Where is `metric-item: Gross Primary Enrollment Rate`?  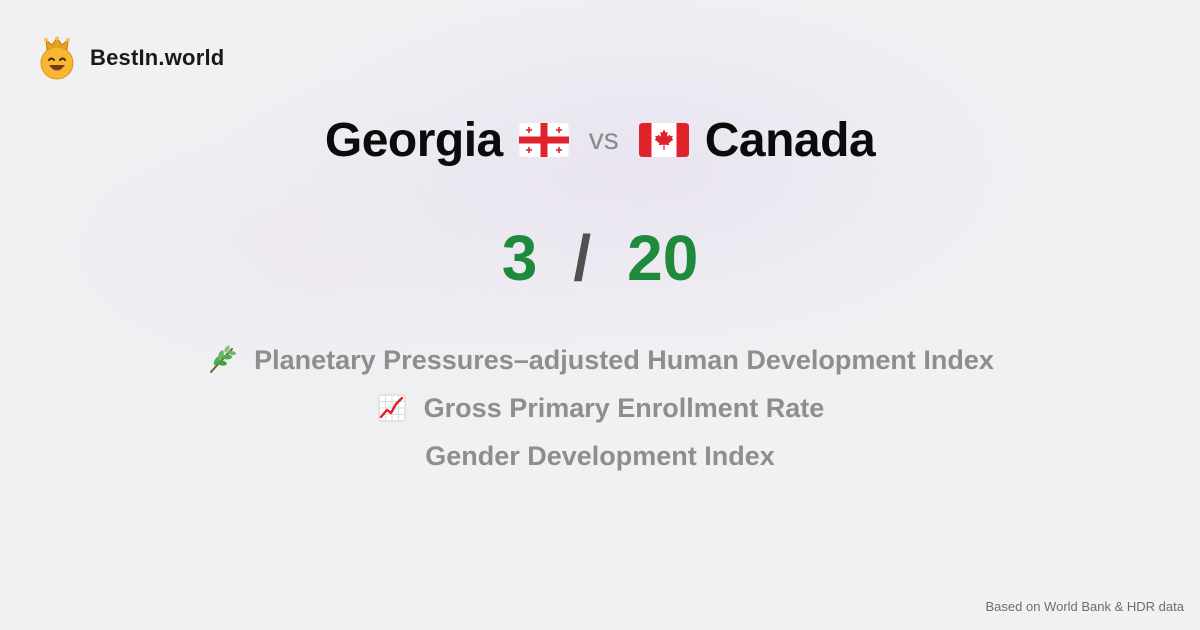
metric-item: Gross Primary Enrollment Rate is located at coordinates (600, 408).